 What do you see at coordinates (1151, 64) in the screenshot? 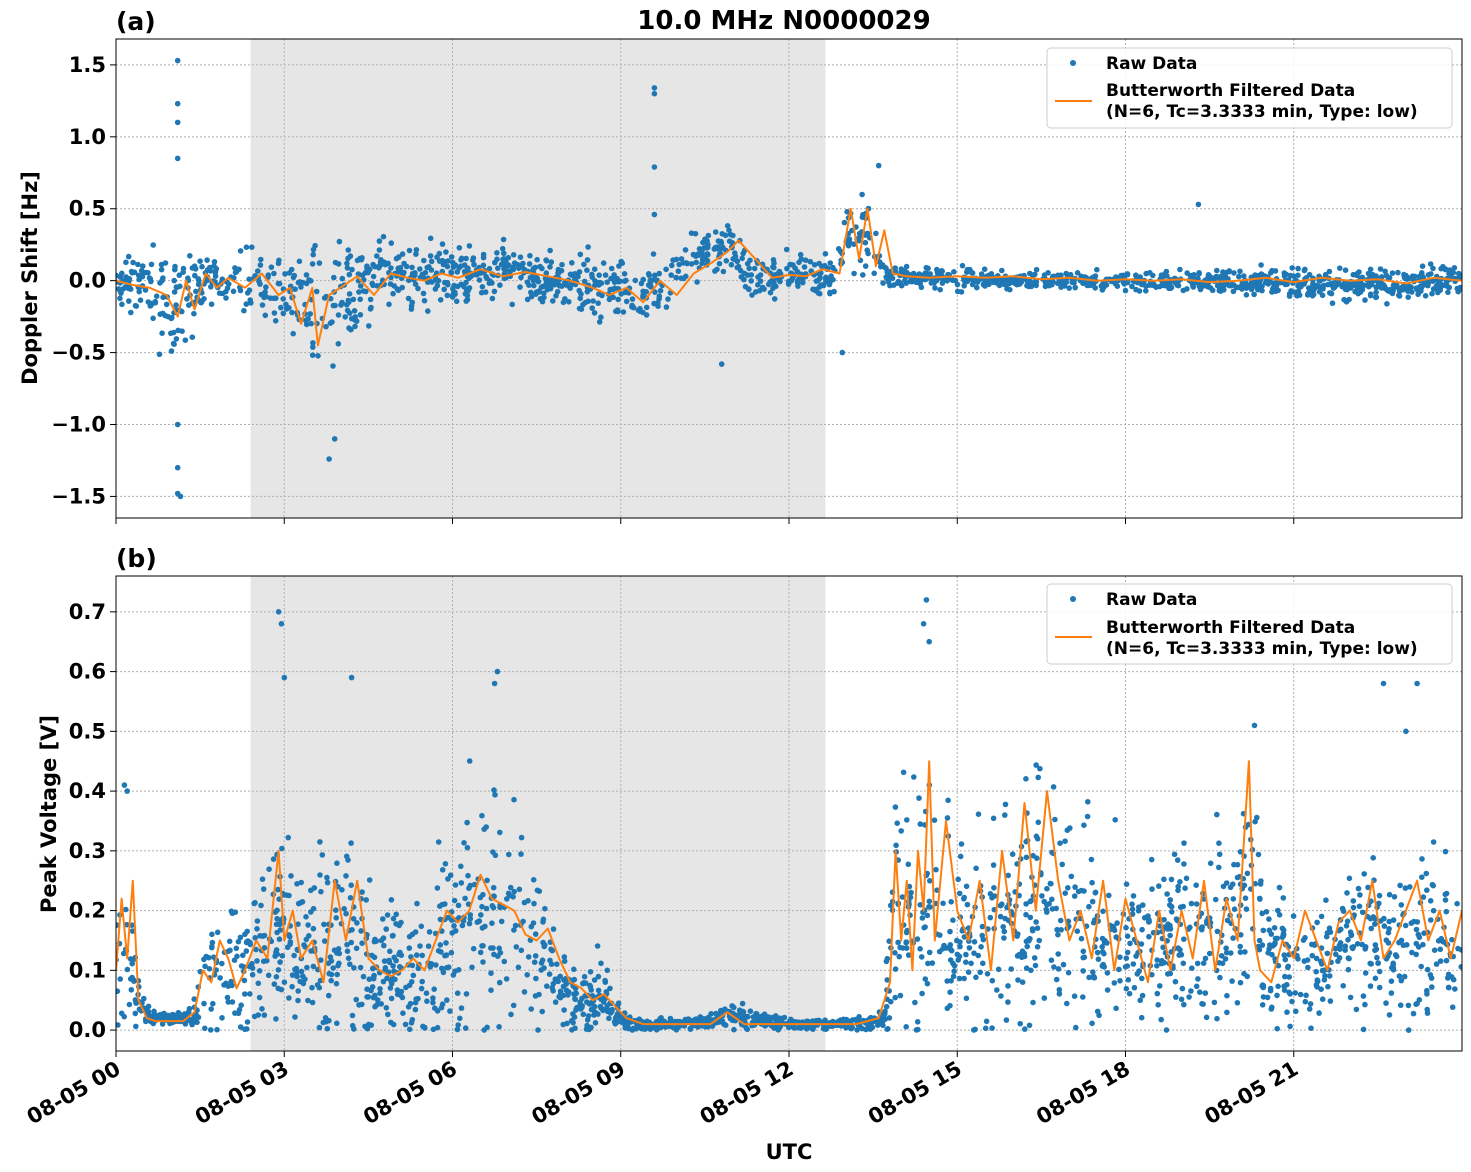
I see `legend-raw-label: Raw Data` at bounding box center [1151, 64].